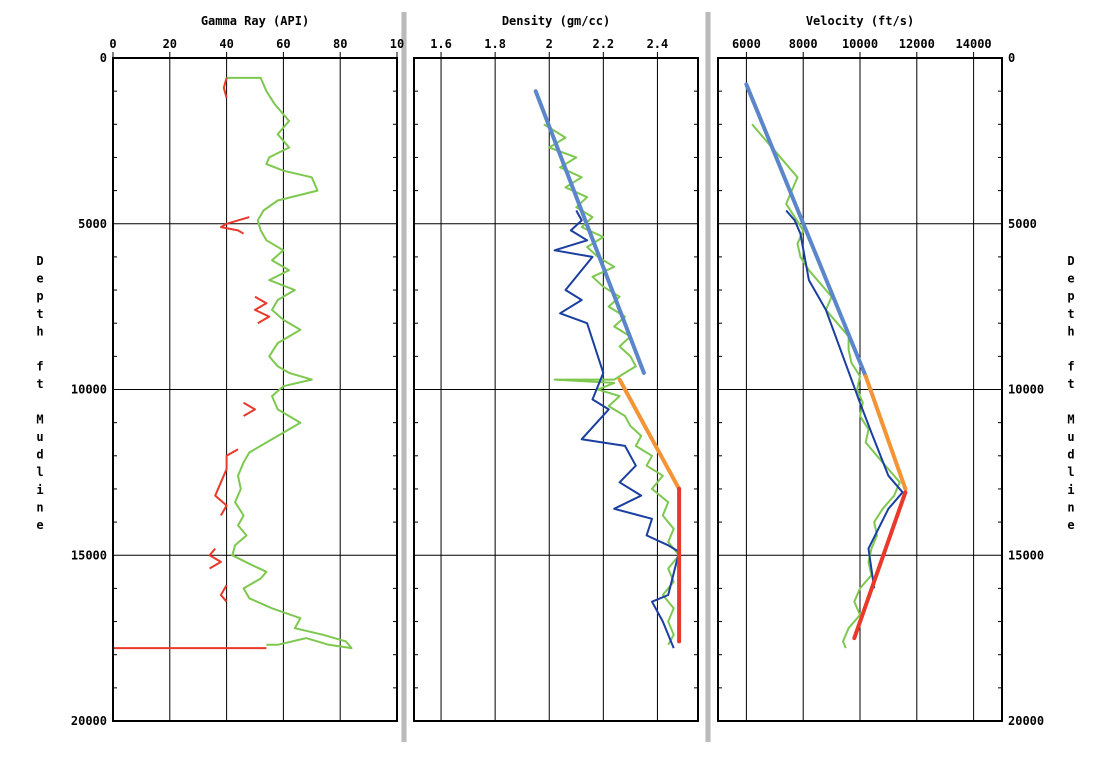  Describe the element at coordinates (39, 261) in the screenshot. I see `left-axis-letter: D` at that location.